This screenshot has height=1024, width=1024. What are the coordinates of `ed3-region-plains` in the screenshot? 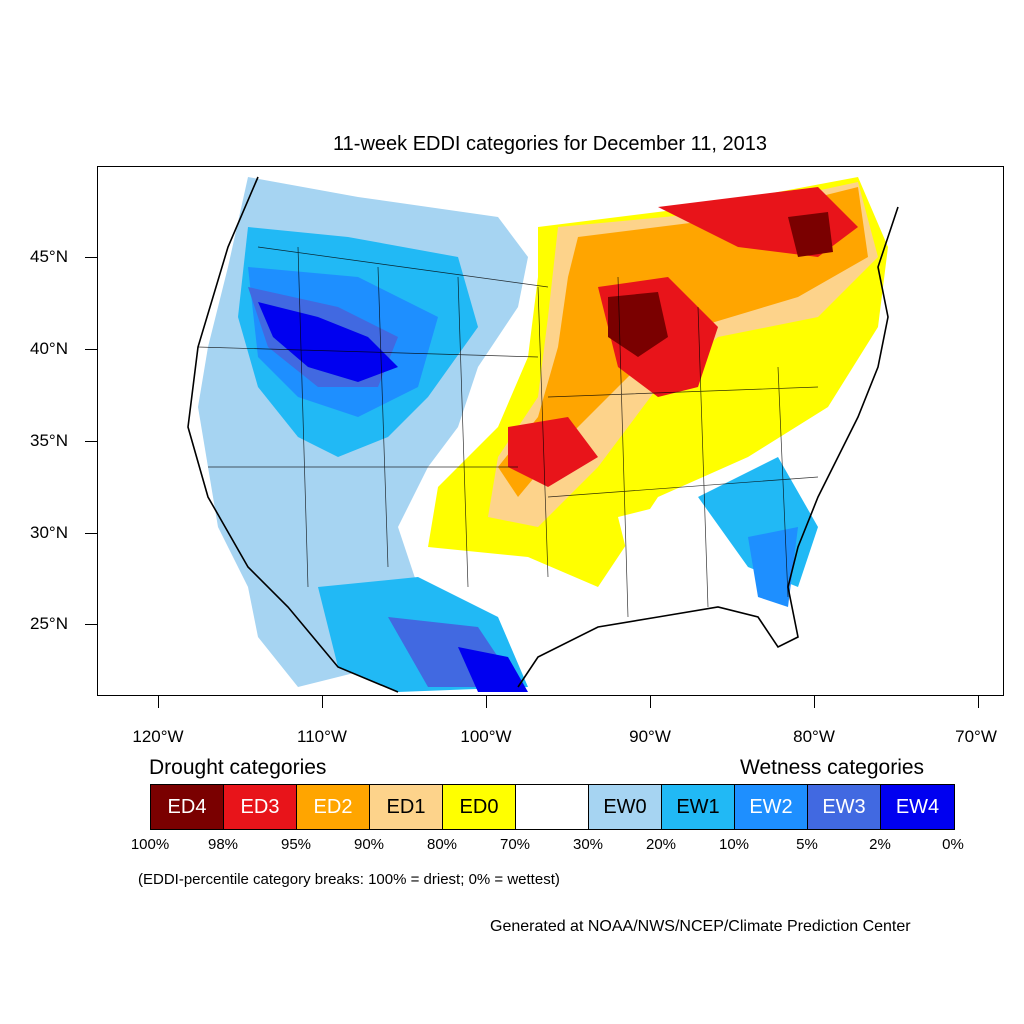 It's located at (553, 452).